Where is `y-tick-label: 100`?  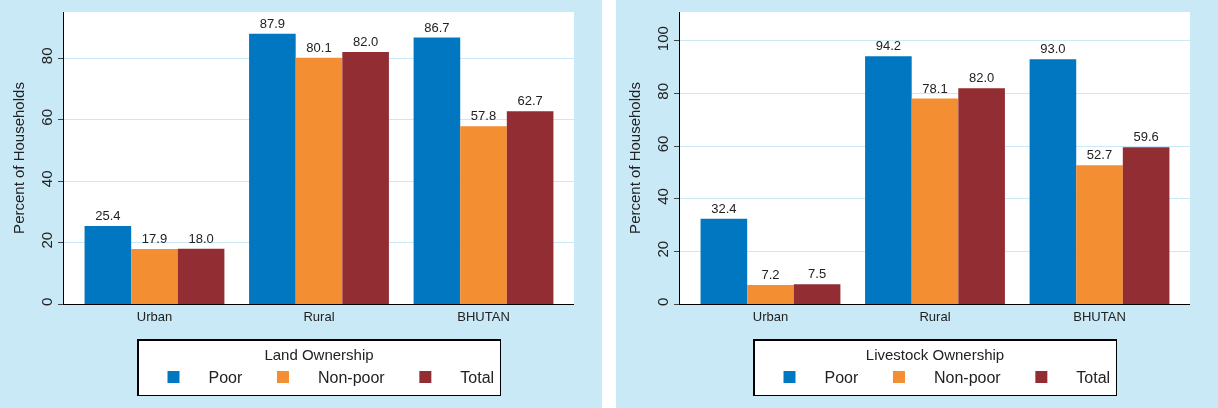 y-tick-label: 100 is located at coordinates (662, 39).